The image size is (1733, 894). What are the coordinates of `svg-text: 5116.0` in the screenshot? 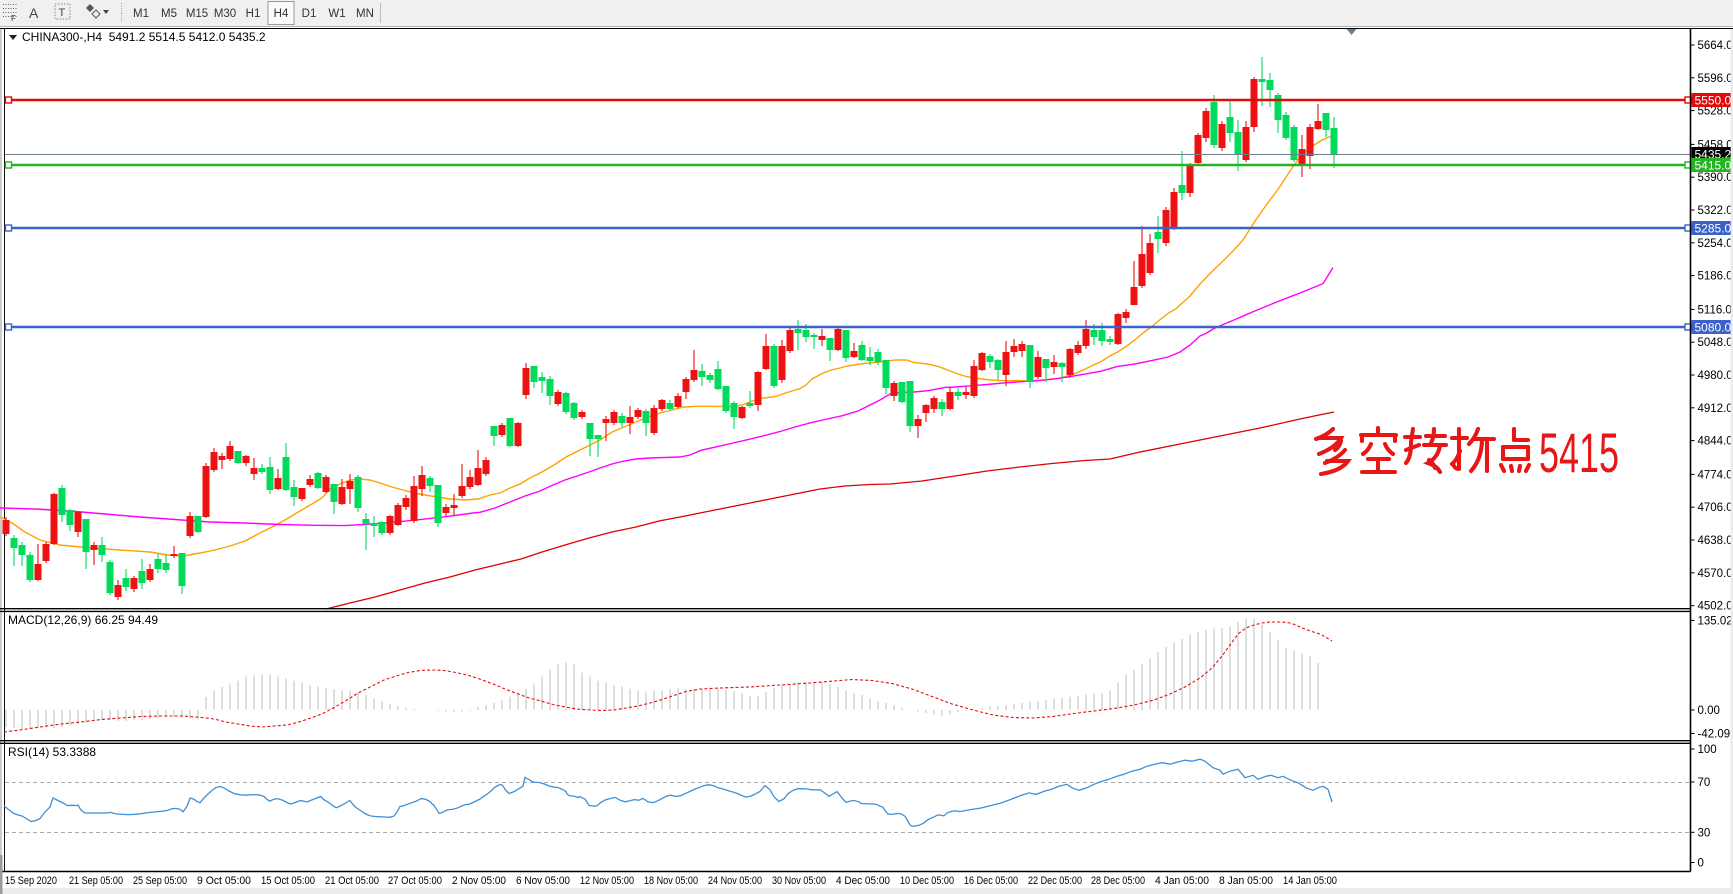 It's located at (1715, 310).